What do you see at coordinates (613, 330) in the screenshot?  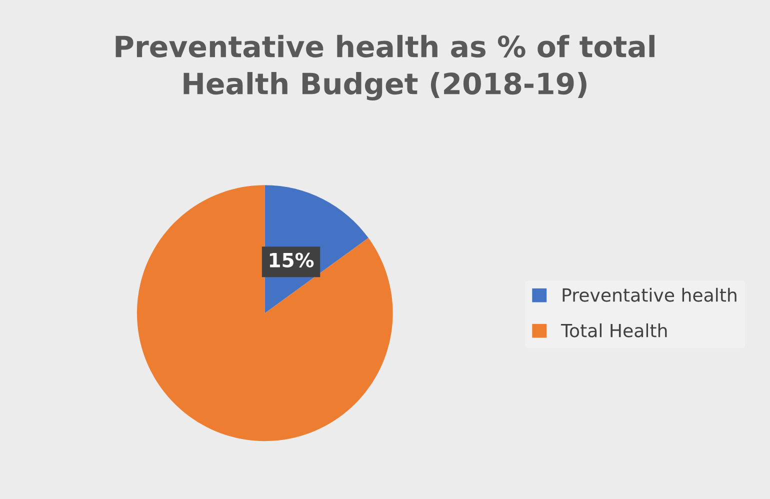 I see `legend-label: Total Health` at bounding box center [613, 330].